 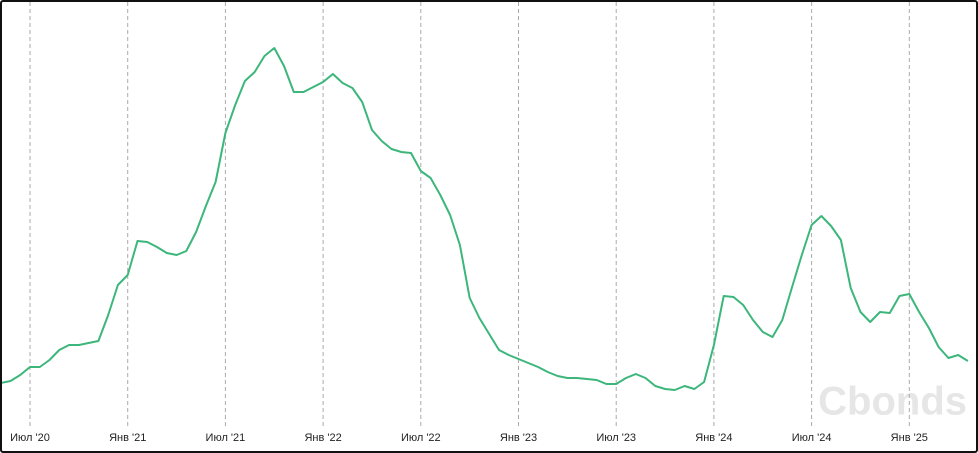 I want to click on x-tick-label: Июл '22, so click(x=421, y=438).